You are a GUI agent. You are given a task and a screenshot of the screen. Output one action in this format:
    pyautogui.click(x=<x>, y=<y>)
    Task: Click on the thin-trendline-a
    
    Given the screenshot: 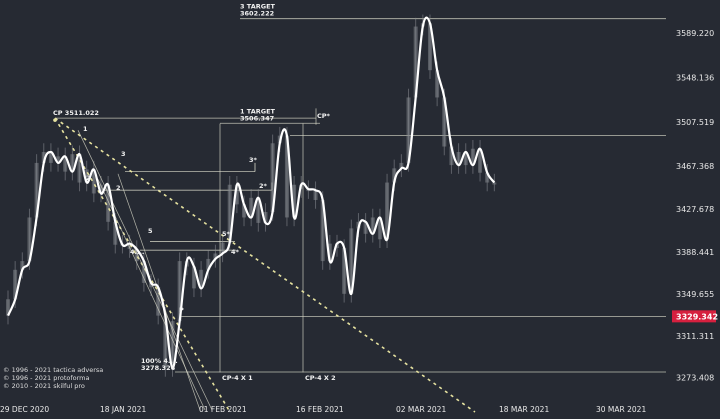 What is the action you would take?
    pyautogui.click(x=145, y=270)
    